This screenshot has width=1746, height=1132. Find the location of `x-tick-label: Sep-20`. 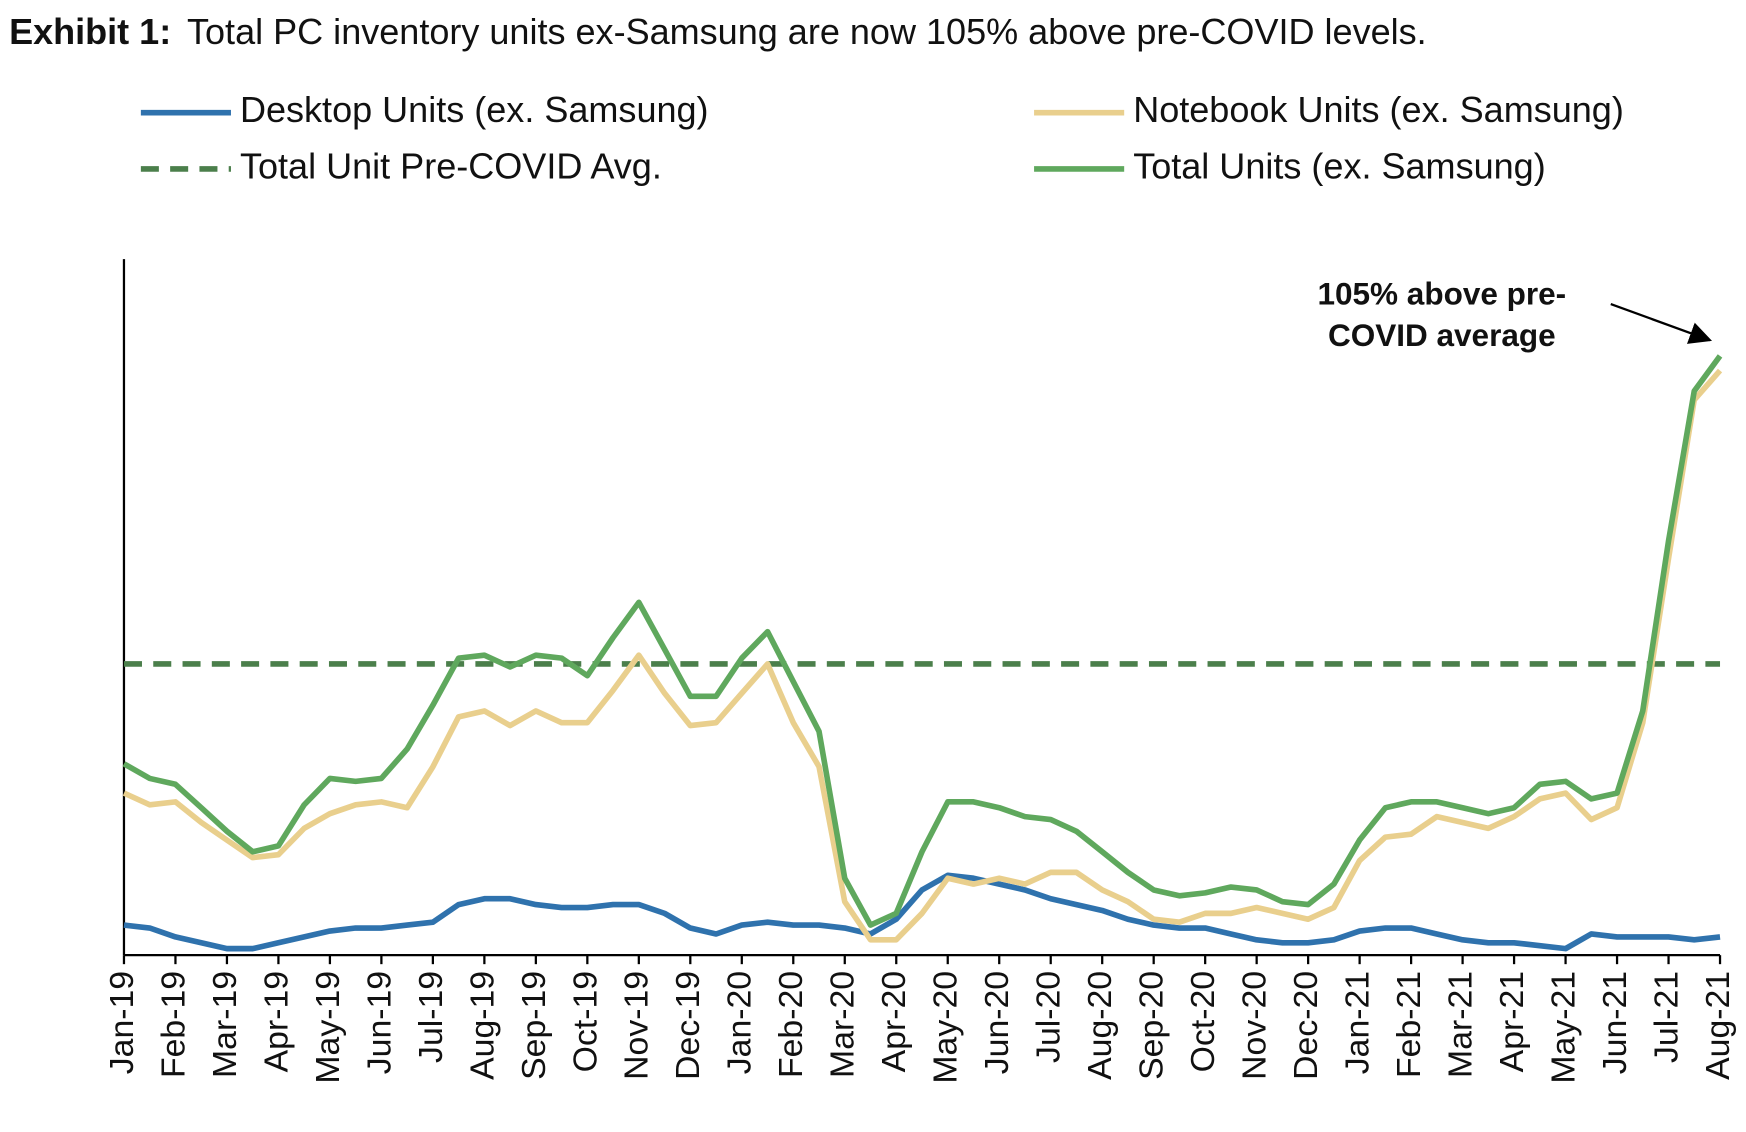

x-tick-label: Sep-20 is located at coordinates (1152, 1025).